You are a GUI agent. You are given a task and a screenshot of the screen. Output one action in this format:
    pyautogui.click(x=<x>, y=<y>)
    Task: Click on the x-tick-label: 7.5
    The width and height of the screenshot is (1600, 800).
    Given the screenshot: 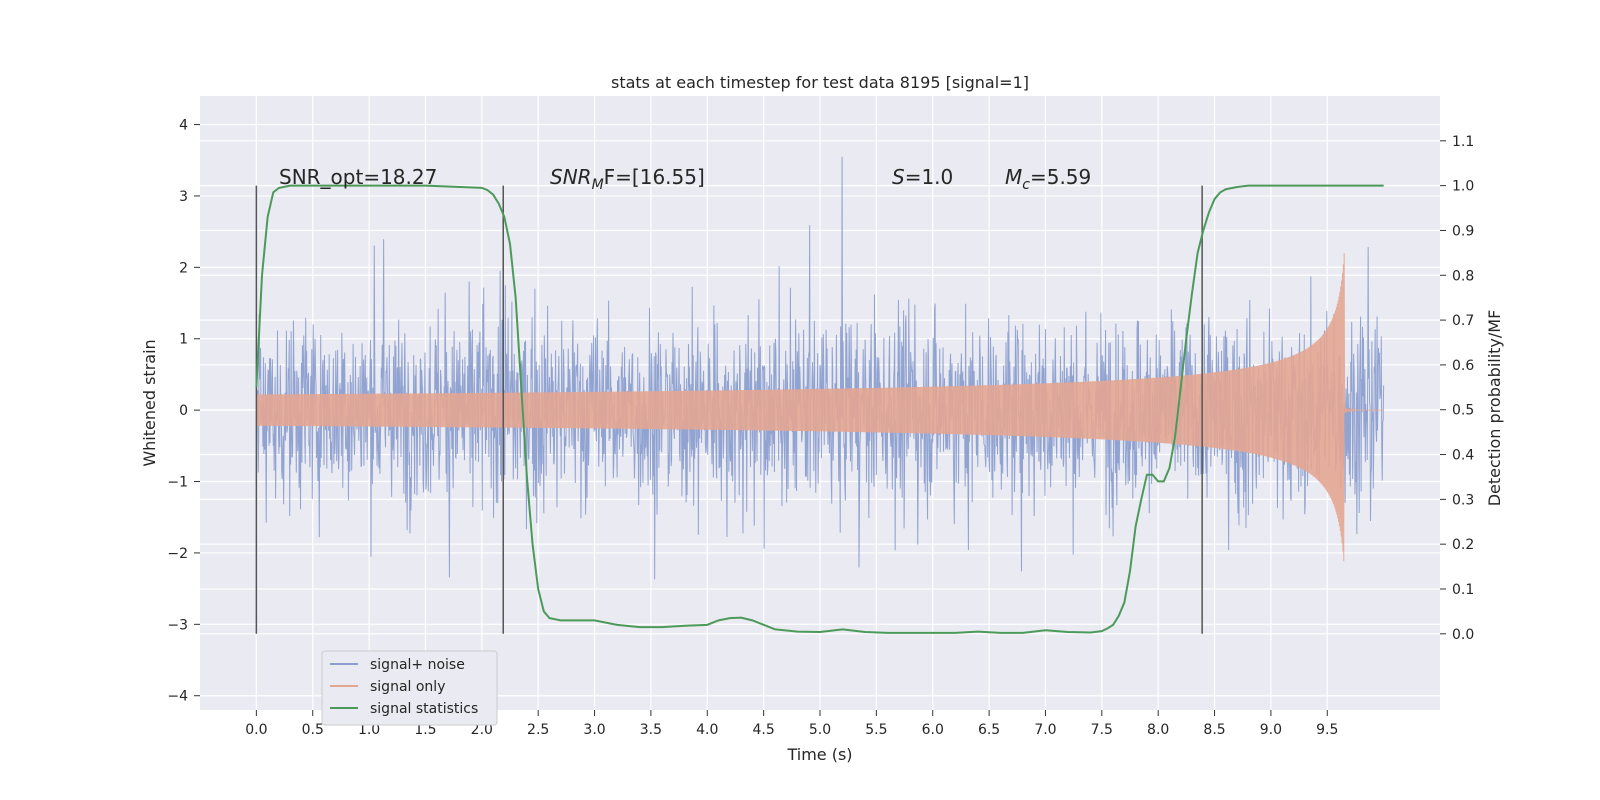 What is the action you would take?
    pyautogui.click(x=1102, y=730)
    